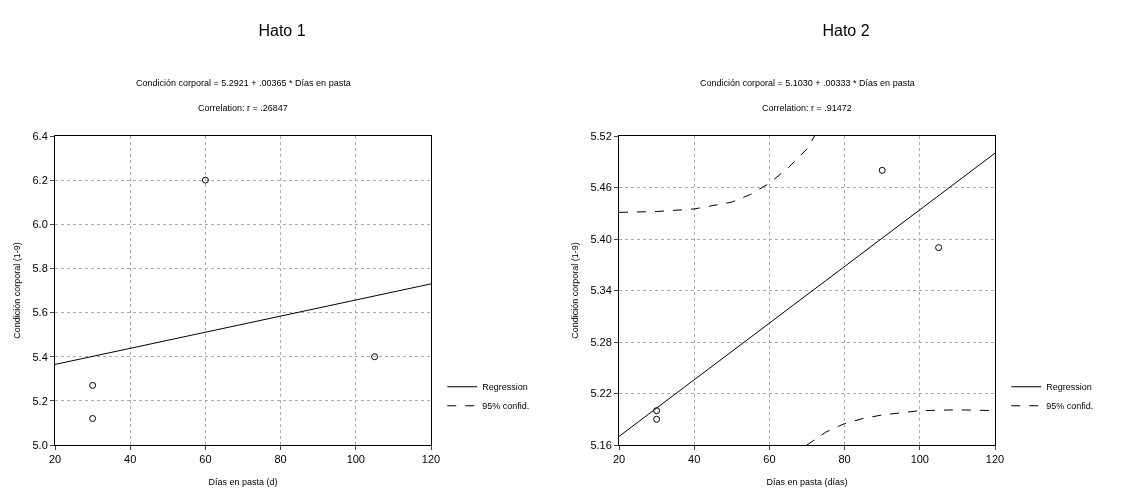 The width and height of the screenshot is (1128, 501). What do you see at coordinates (40, 444) in the screenshot?
I see `y-tick-label: 5.0` at bounding box center [40, 444].